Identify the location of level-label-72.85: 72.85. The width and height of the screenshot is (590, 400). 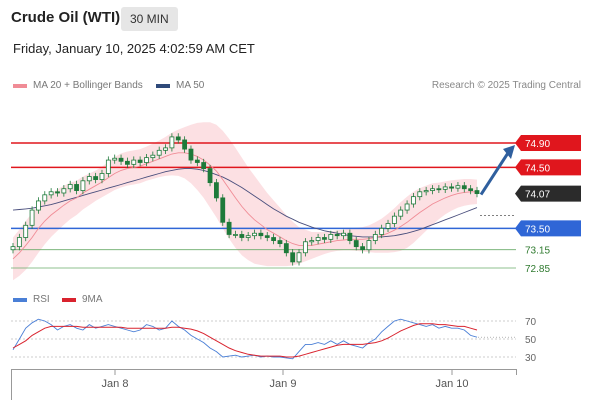
(537, 269).